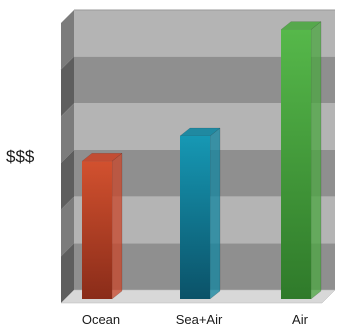 This screenshot has width=339, height=327. I want to click on x-tick-label: Sea+Air, so click(199, 319).